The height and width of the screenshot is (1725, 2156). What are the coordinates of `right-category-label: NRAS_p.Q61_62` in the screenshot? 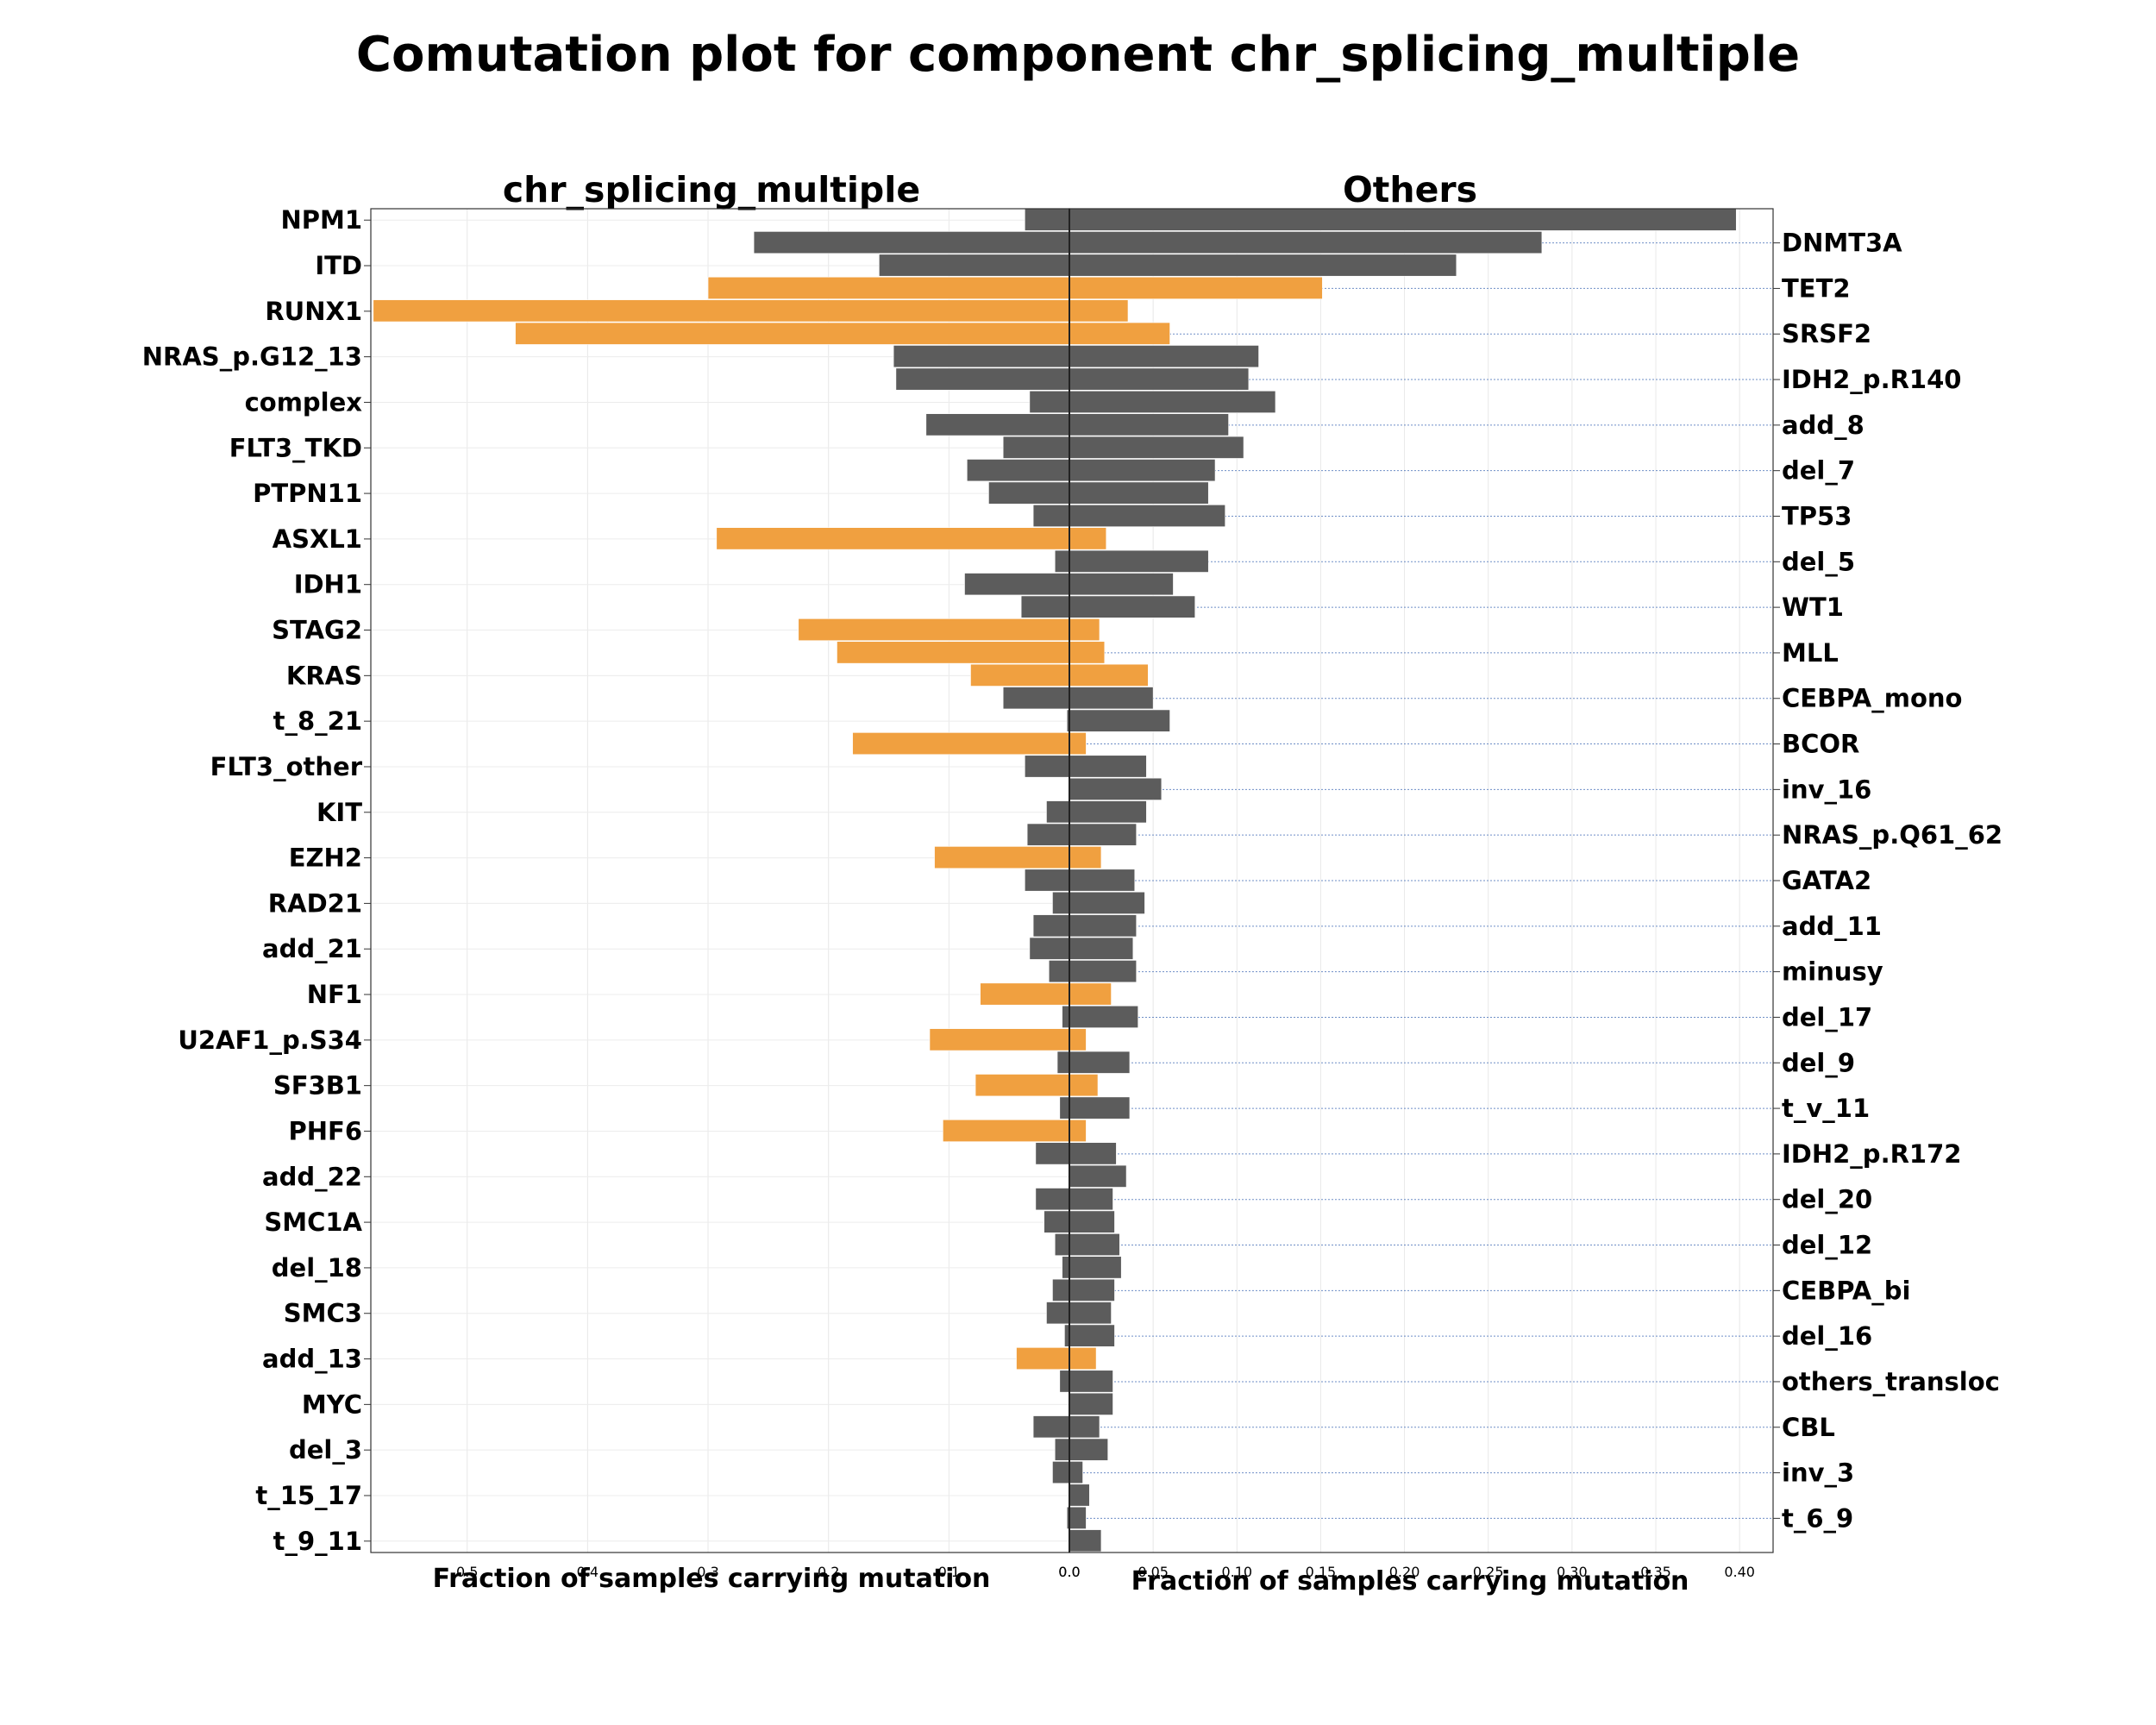 It's located at (1892, 835).